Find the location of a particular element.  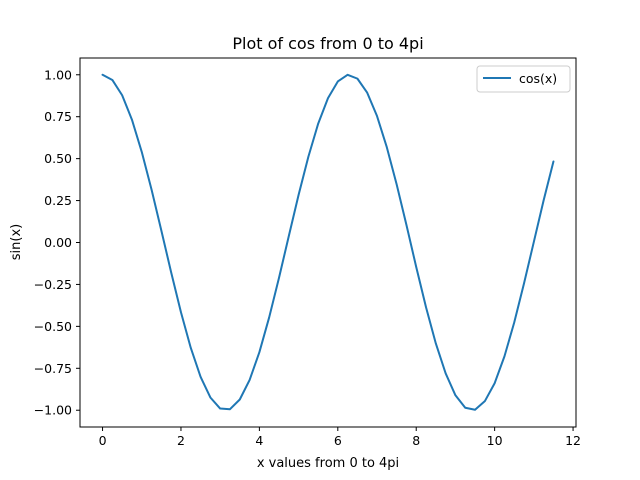

x-tick-label: 8 is located at coordinates (416, 440).